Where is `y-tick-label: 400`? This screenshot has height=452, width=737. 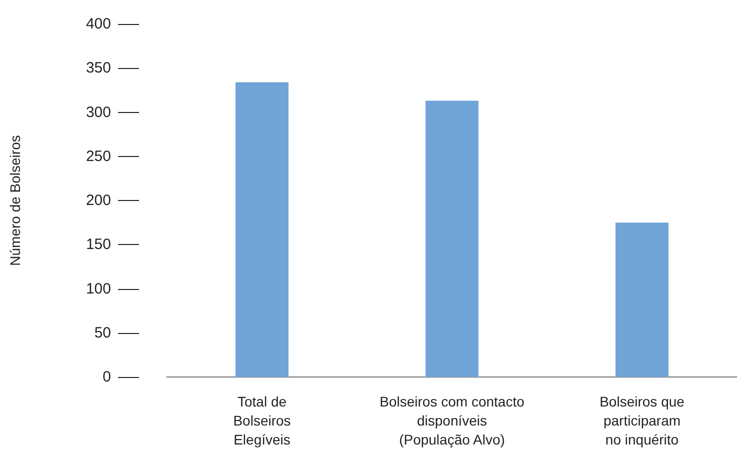 y-tick-label: 400 is located at coordinates (98, 24).